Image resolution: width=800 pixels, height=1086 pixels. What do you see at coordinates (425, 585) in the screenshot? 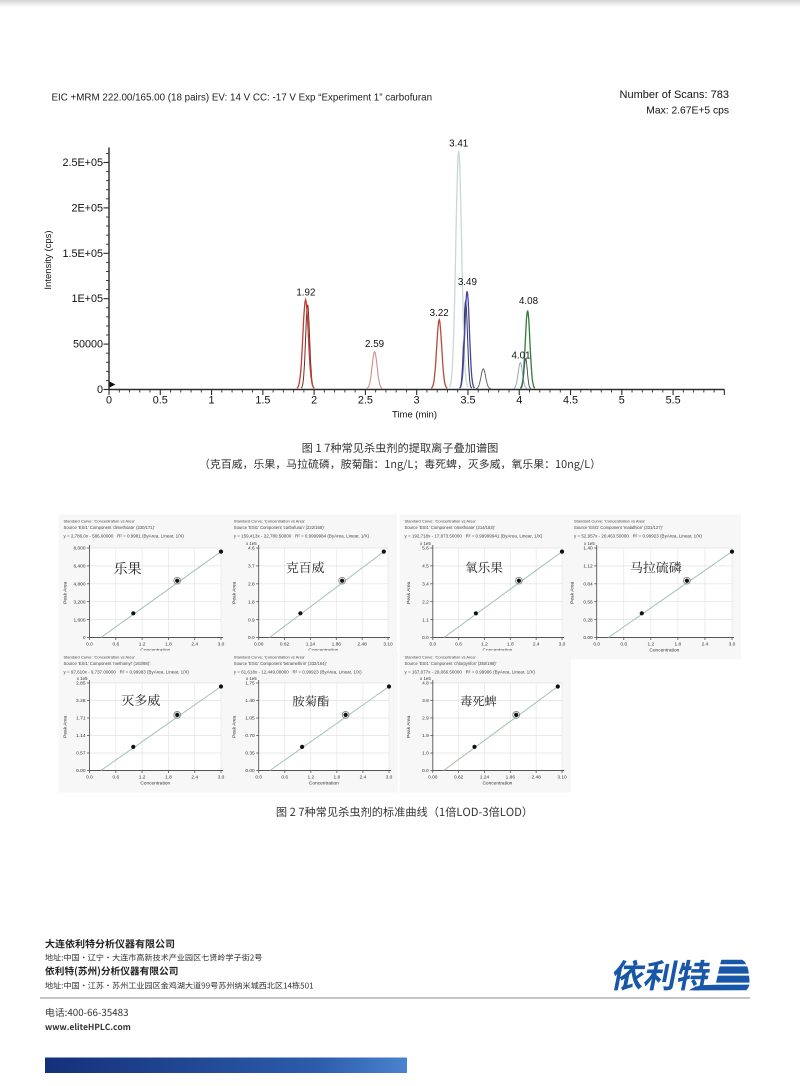
I see `svg-text: 3.4` at bounding box center [425, 585].